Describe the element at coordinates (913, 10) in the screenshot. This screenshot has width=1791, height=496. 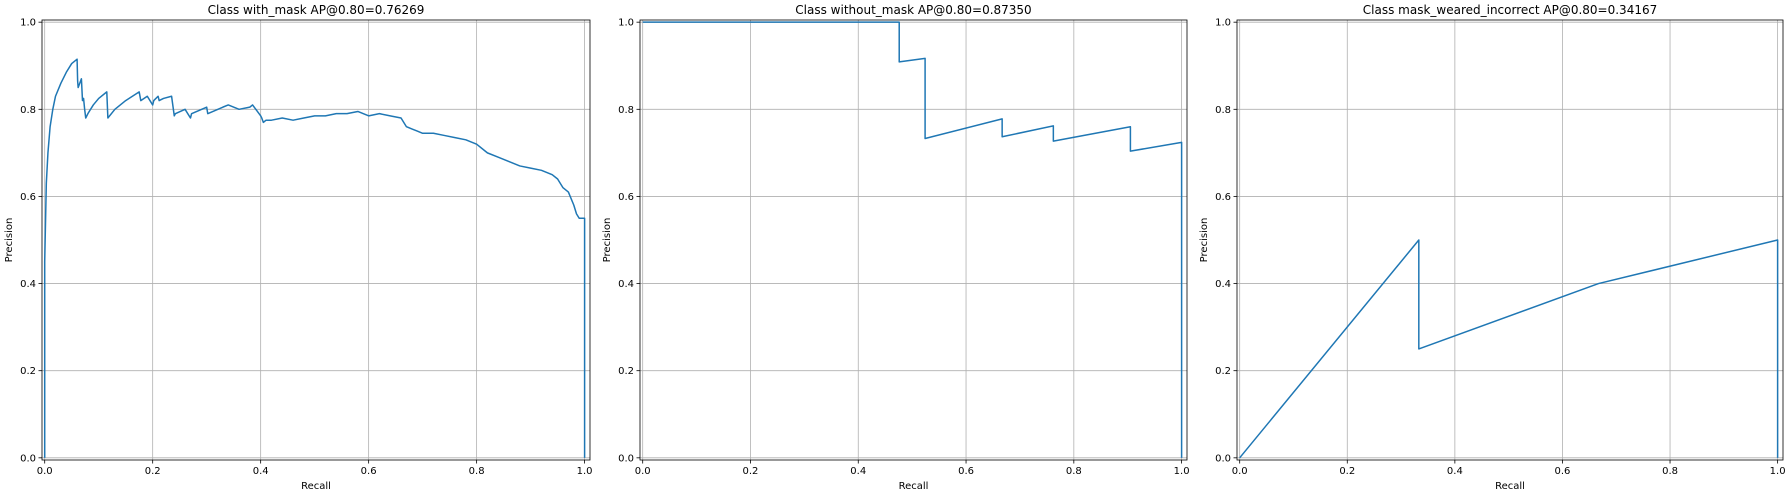
I see `chart-title: Class without_mask AP@0.80=0.87350` at that location.